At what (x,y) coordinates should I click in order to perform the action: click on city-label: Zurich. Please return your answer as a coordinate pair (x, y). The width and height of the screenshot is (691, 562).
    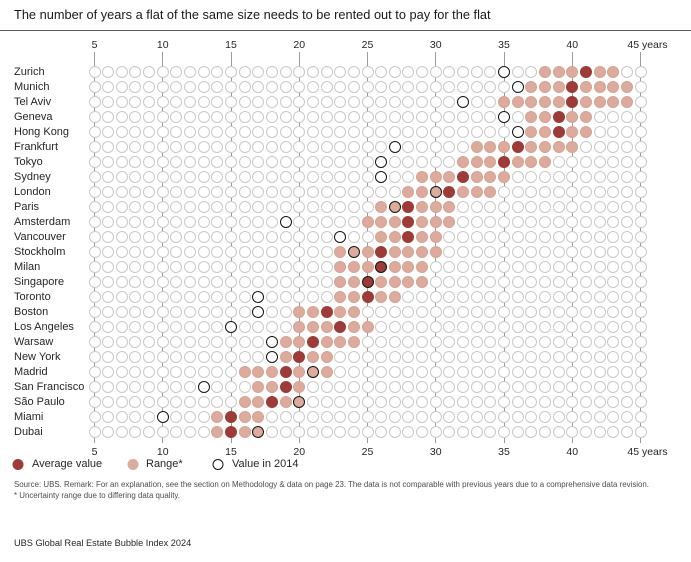
    Looking at the image, I should click on (29, 72).